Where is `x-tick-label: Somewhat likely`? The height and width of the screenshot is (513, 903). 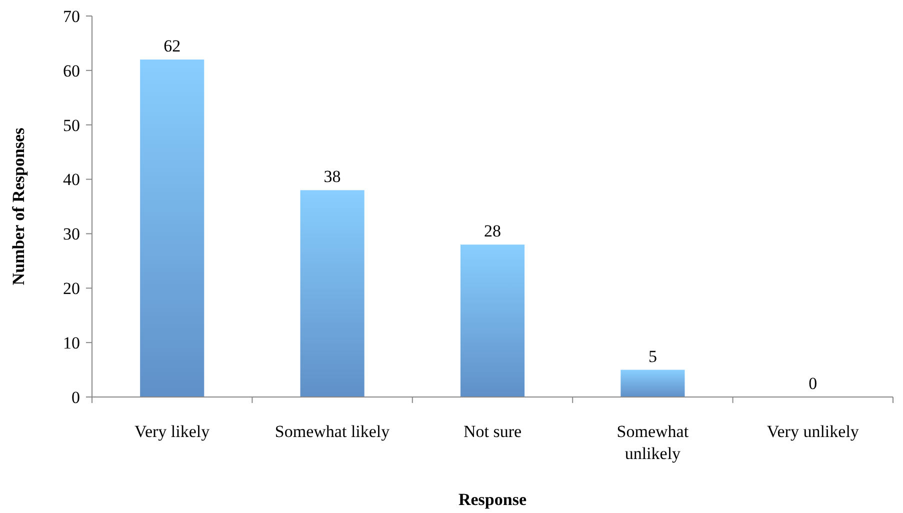 x-tick-label: Somewhat likely is located at coordinates (332, 431).